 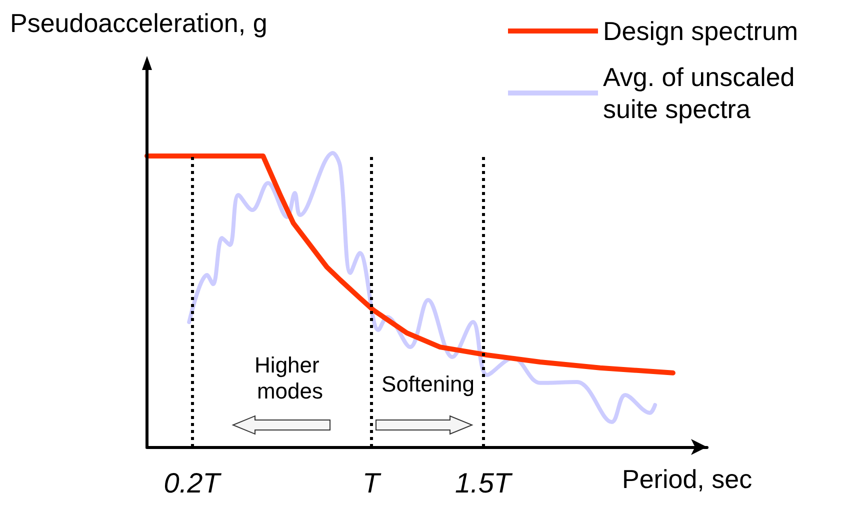 What do you see at coordinates (290, 378) in the screenshot?
I see `annotation: Higher modes` at bounding box center [290, 378].